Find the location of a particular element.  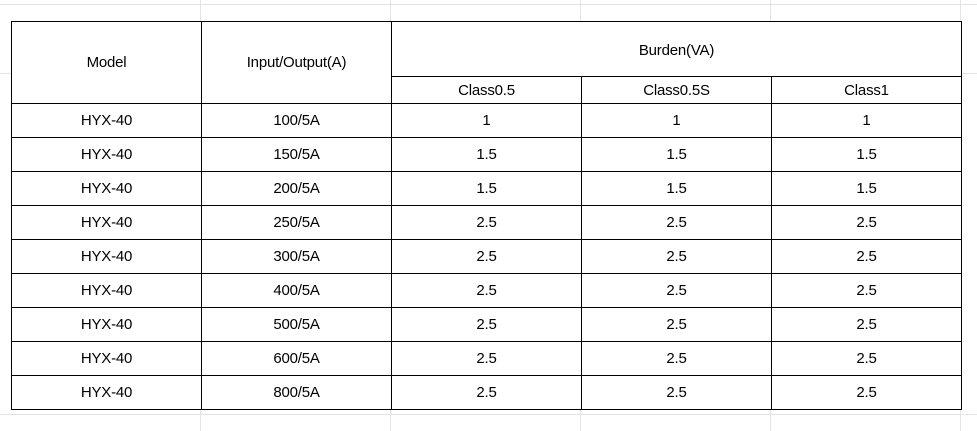

cell-input-output: 150/5A is located at coordinates (296, 154).